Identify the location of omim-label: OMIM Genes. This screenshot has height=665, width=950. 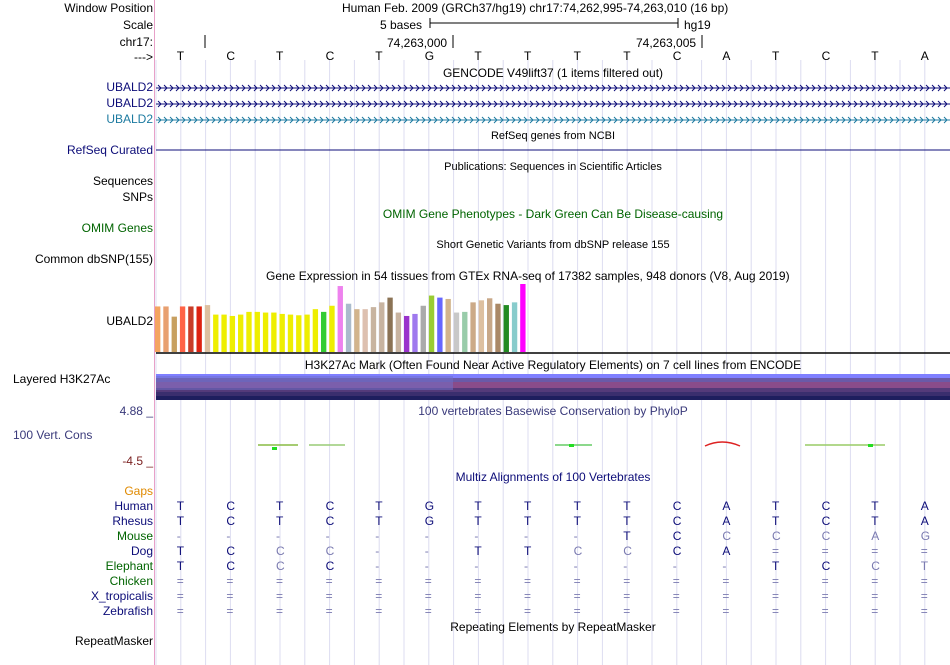
(117, 228).